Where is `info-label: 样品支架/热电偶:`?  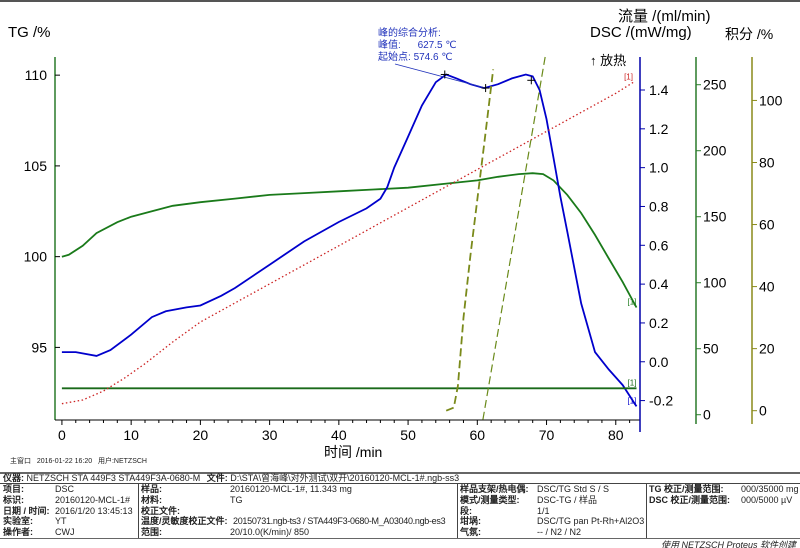 info-label: 样品支架/热电偶: is located at coordinates (494, 489).